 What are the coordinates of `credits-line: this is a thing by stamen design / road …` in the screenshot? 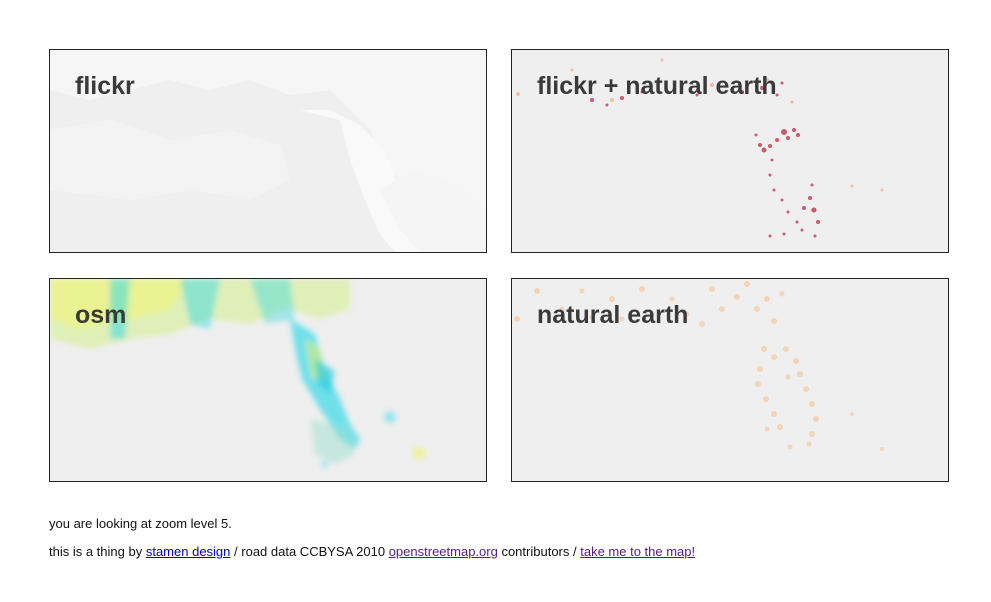 It's located at (372, 551).